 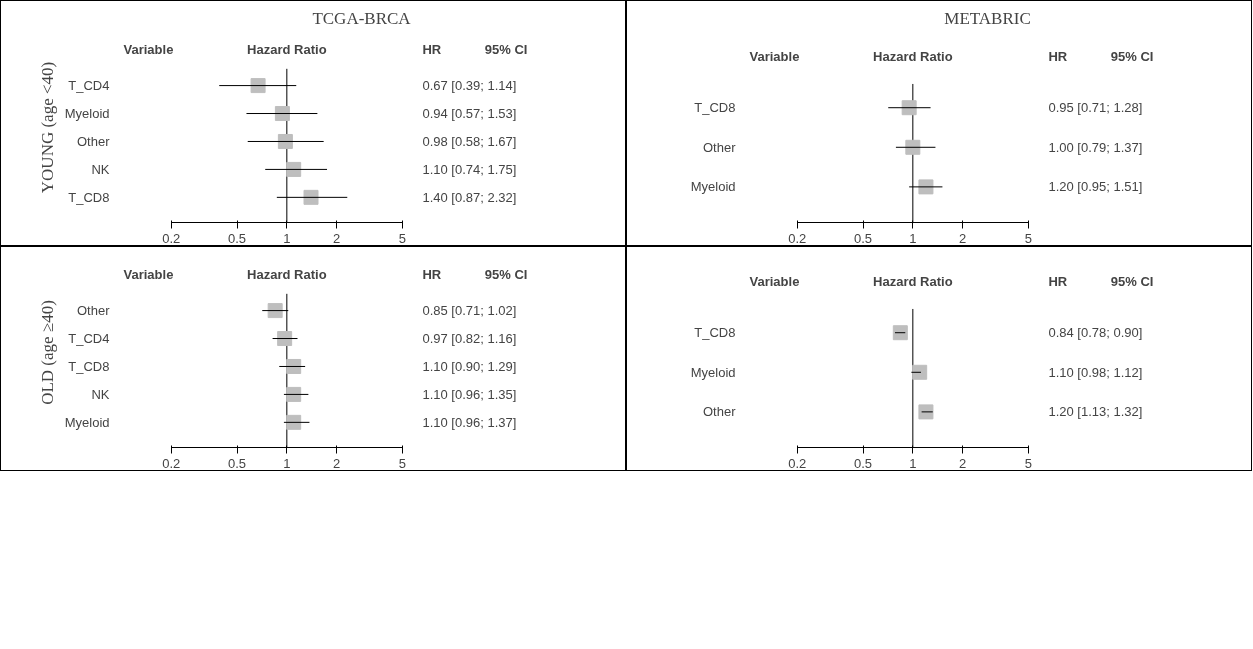 What do you see at coordinates (469, 366) in the screenshot?
I see `data-label: 1.10 [0.90; 1.29]` at bounding box center [469, 366].